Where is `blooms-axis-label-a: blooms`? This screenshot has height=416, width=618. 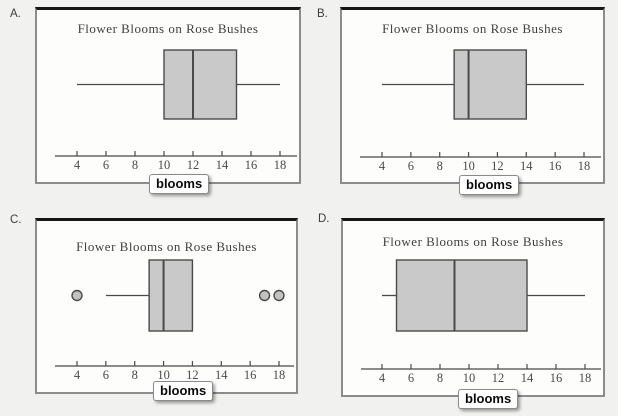 blooms-axis-label-a: blooms is located at coordinates (179, 184).